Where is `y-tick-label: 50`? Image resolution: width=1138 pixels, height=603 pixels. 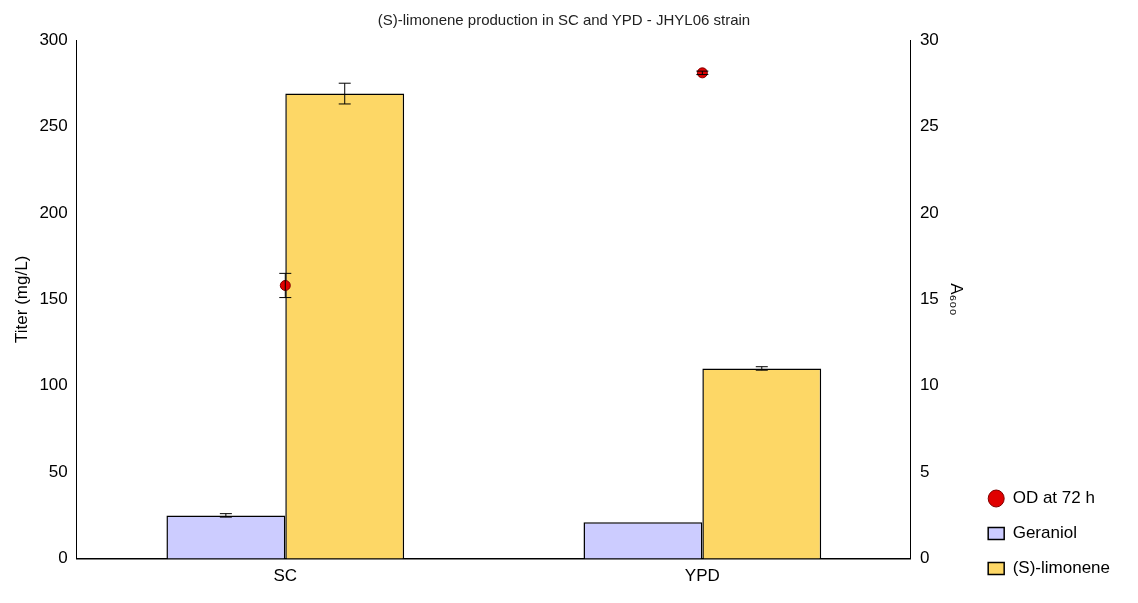
y-tick-label: 50 is located at coordinates (58, 471).